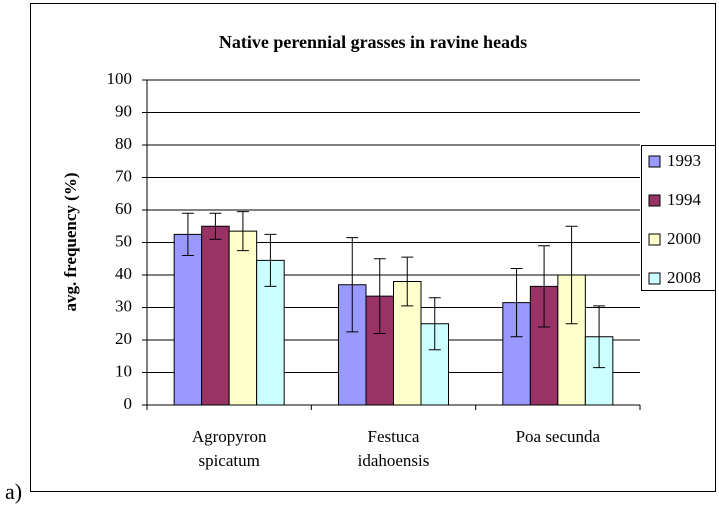  I want to click on legend-label: 1994, so click(684, 199).